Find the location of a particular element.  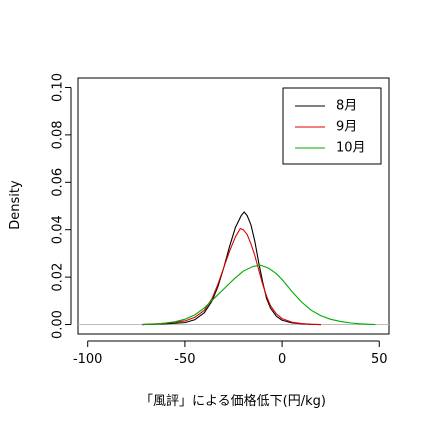

y-tick-label: 0.08 is located at coordinates (58, 134).